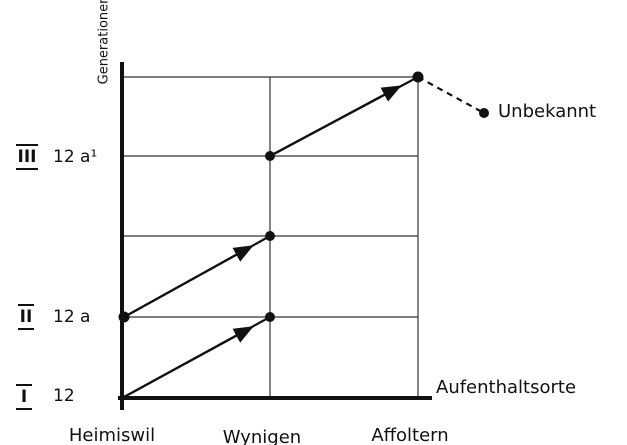 This screenshot has height=445, width=627. I want to click on y-axis-label: Generationen, so click(104, 42).